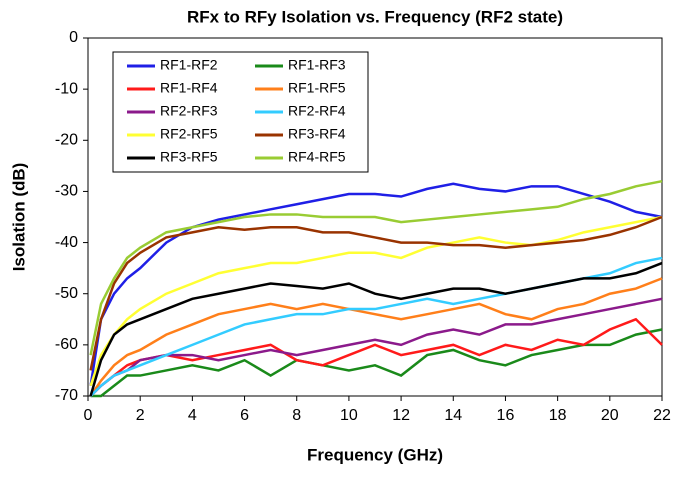 Image resolution: width=687 pixels, height=477 pixels. I want to click on x-tick-label: 16, so click(506, 415).